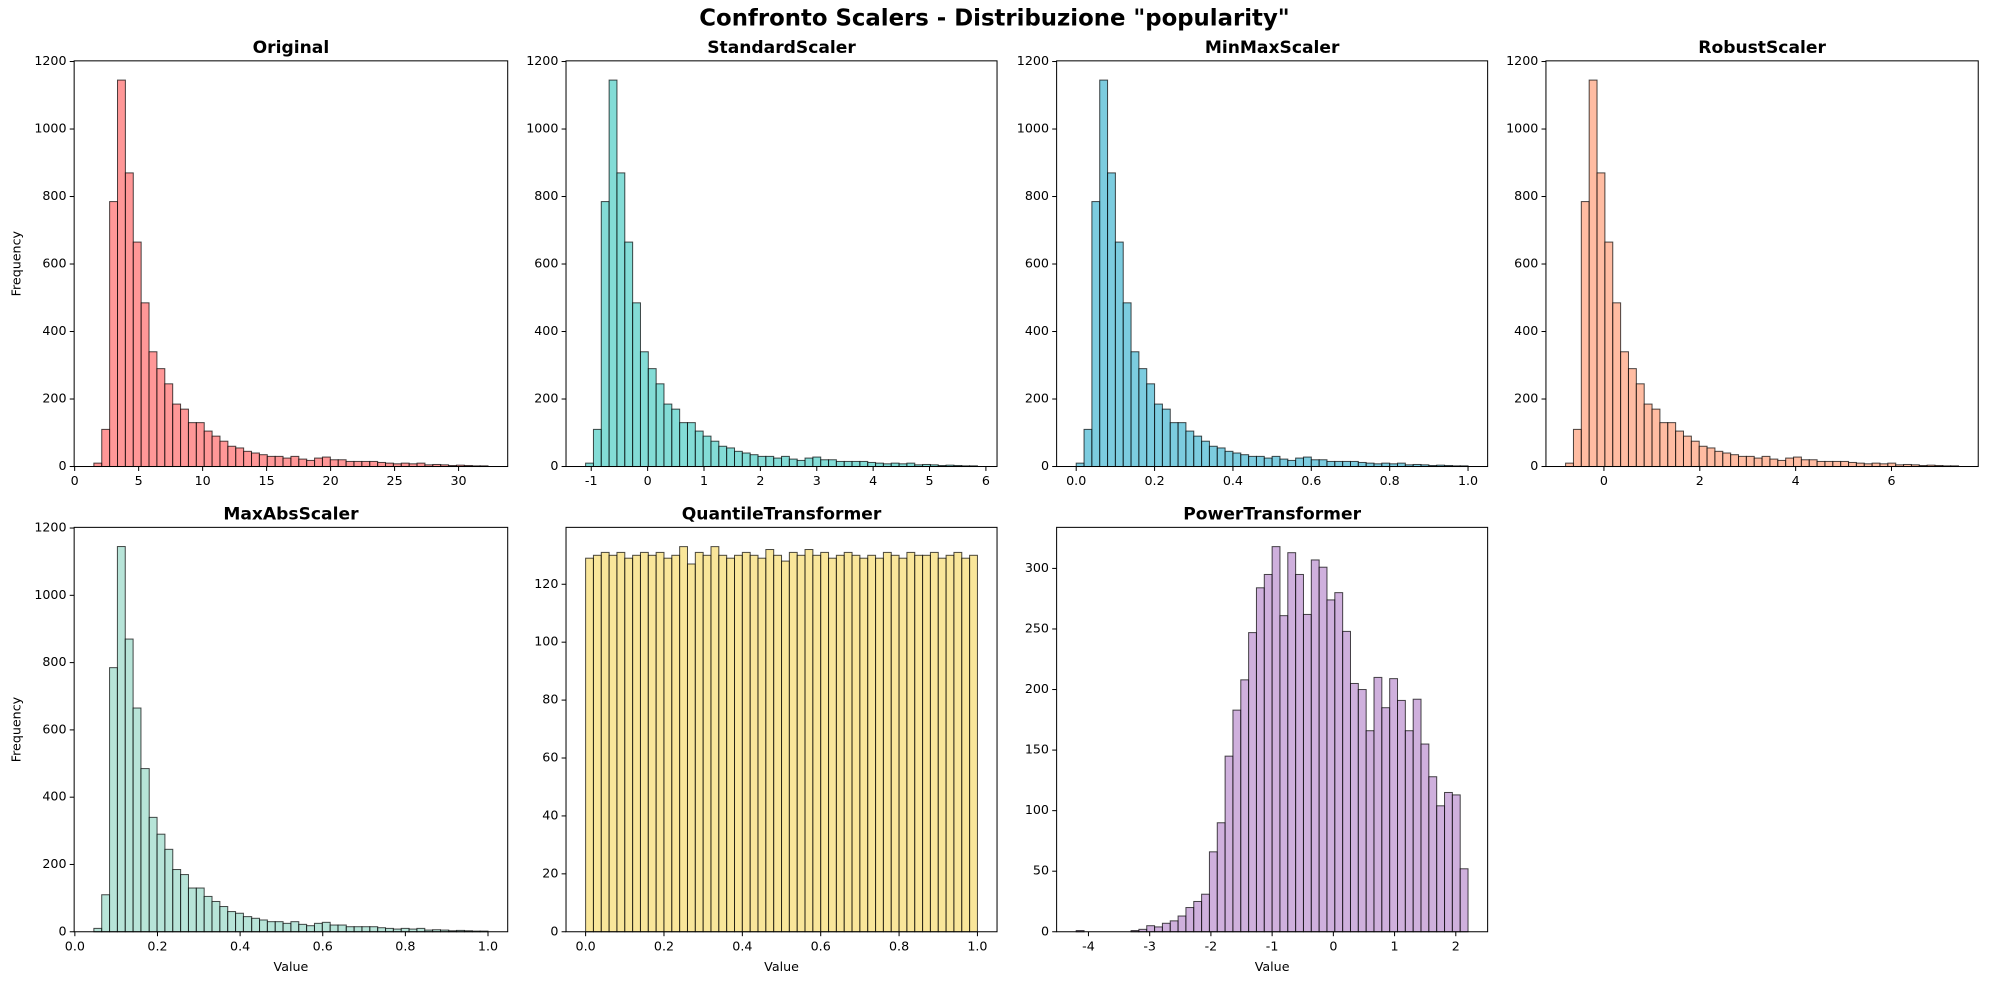  I want to click on panel-title: MinMaxScaler, so click(1272, 48).